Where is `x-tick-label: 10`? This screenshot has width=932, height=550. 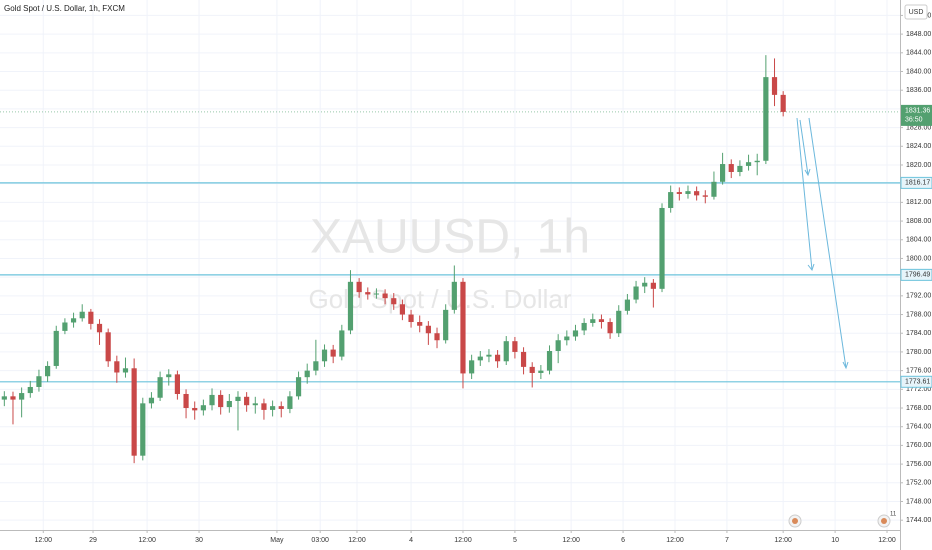
x-tick-label: 10 is located at coordinates (835, 540).